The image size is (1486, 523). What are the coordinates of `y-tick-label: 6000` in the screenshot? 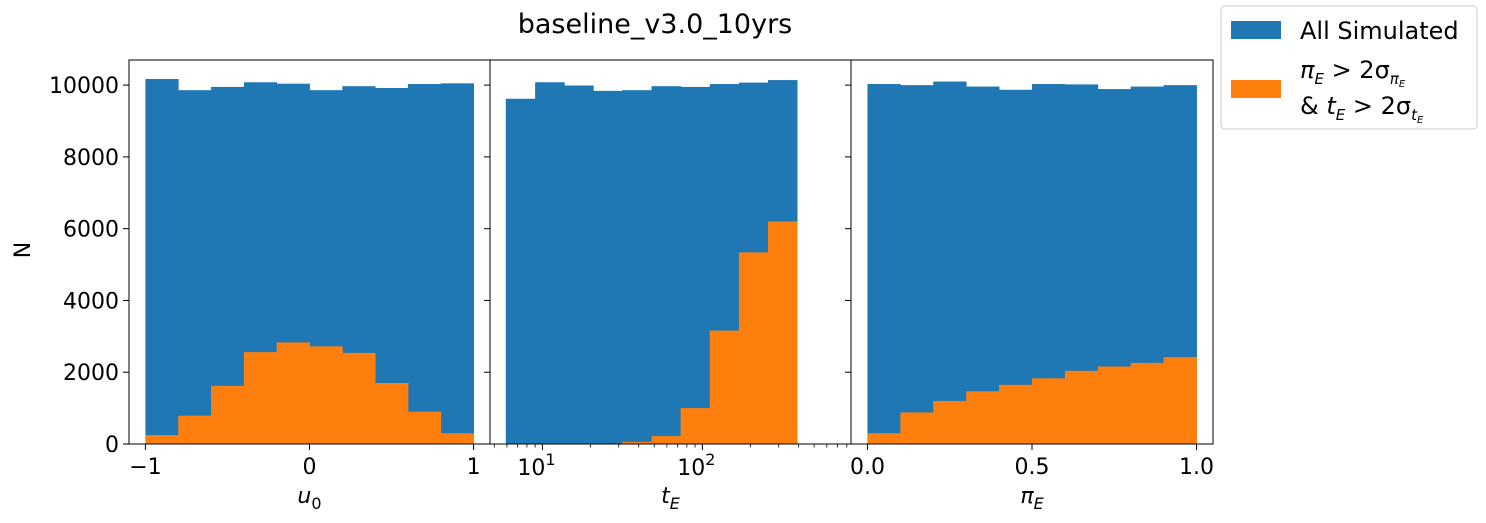 It's located at (91, 230).